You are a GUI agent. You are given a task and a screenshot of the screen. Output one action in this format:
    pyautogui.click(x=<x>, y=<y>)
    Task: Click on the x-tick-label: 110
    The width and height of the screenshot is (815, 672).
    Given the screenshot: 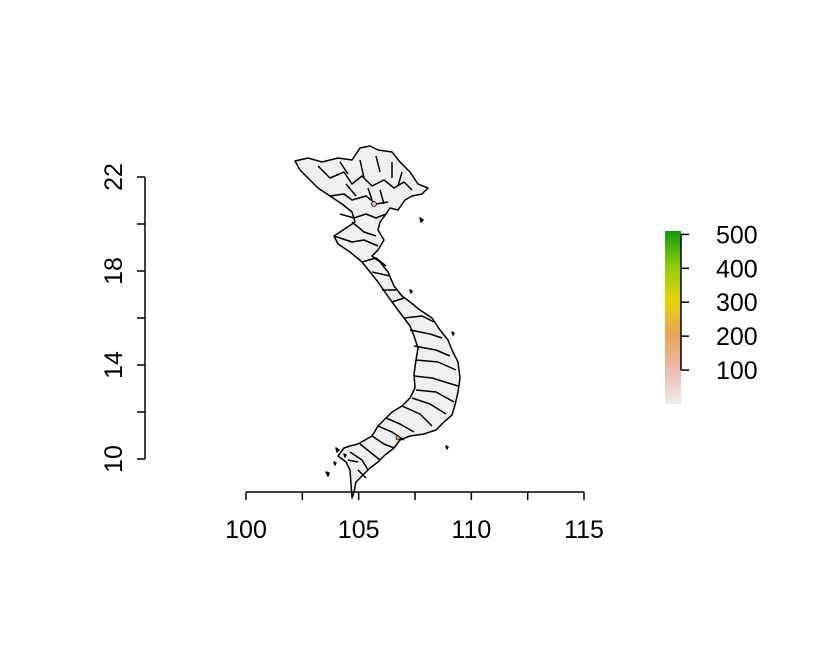 What is the action you would take?
    pyautogui.click(x=471, y=530)
    